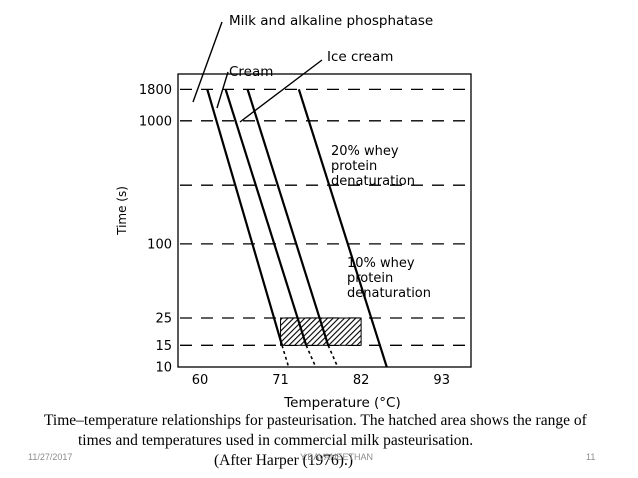 The width and height of the screenshot is (638, 478). Describe the element at coordinates (360, 57) in the screenshot. I see `annotation-ice-cream: Ice cream` at that location.